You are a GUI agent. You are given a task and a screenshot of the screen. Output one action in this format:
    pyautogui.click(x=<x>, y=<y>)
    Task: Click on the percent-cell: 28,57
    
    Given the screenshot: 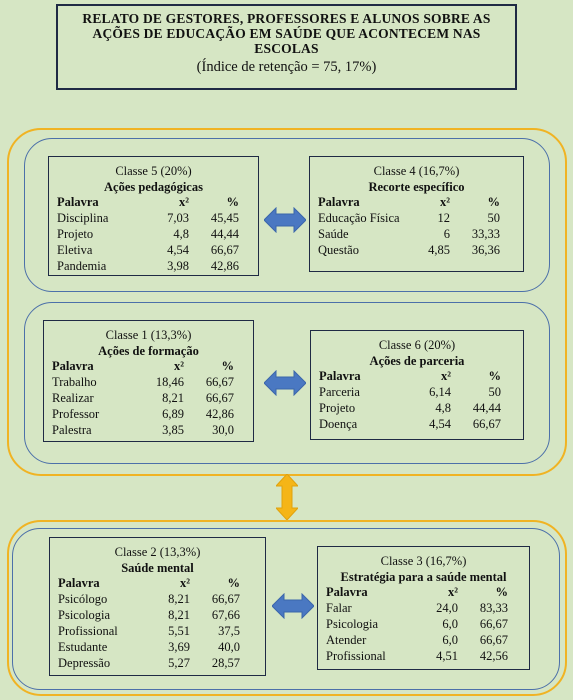 What is the action you would take?
    pyautogui.click(x=225, y=663)
    